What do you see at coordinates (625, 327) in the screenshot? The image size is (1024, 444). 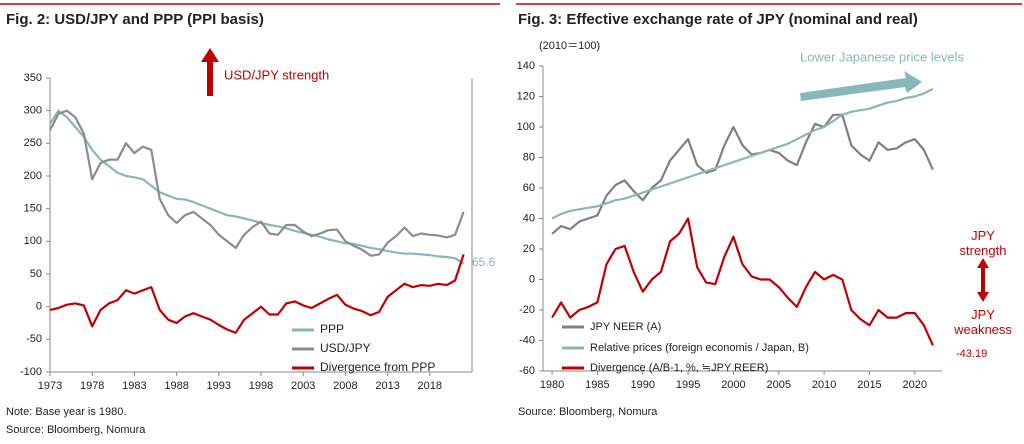 I see `legend-label: JPY NEER (A)` at bounding box center [625, 327].